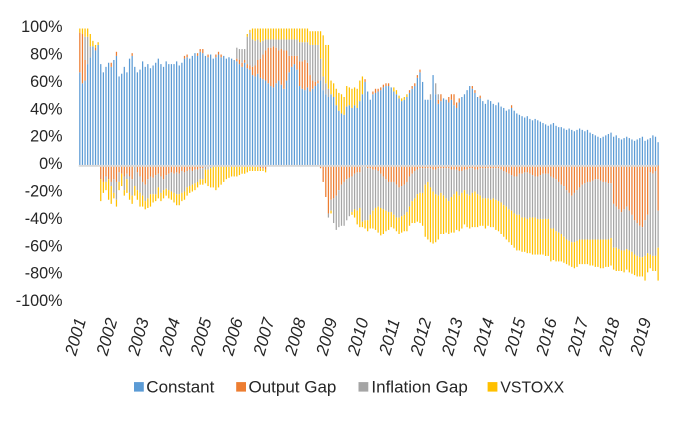 This screenshot has height=424, width=685. I want to click on svg-text: 2003, so click(138, 336).